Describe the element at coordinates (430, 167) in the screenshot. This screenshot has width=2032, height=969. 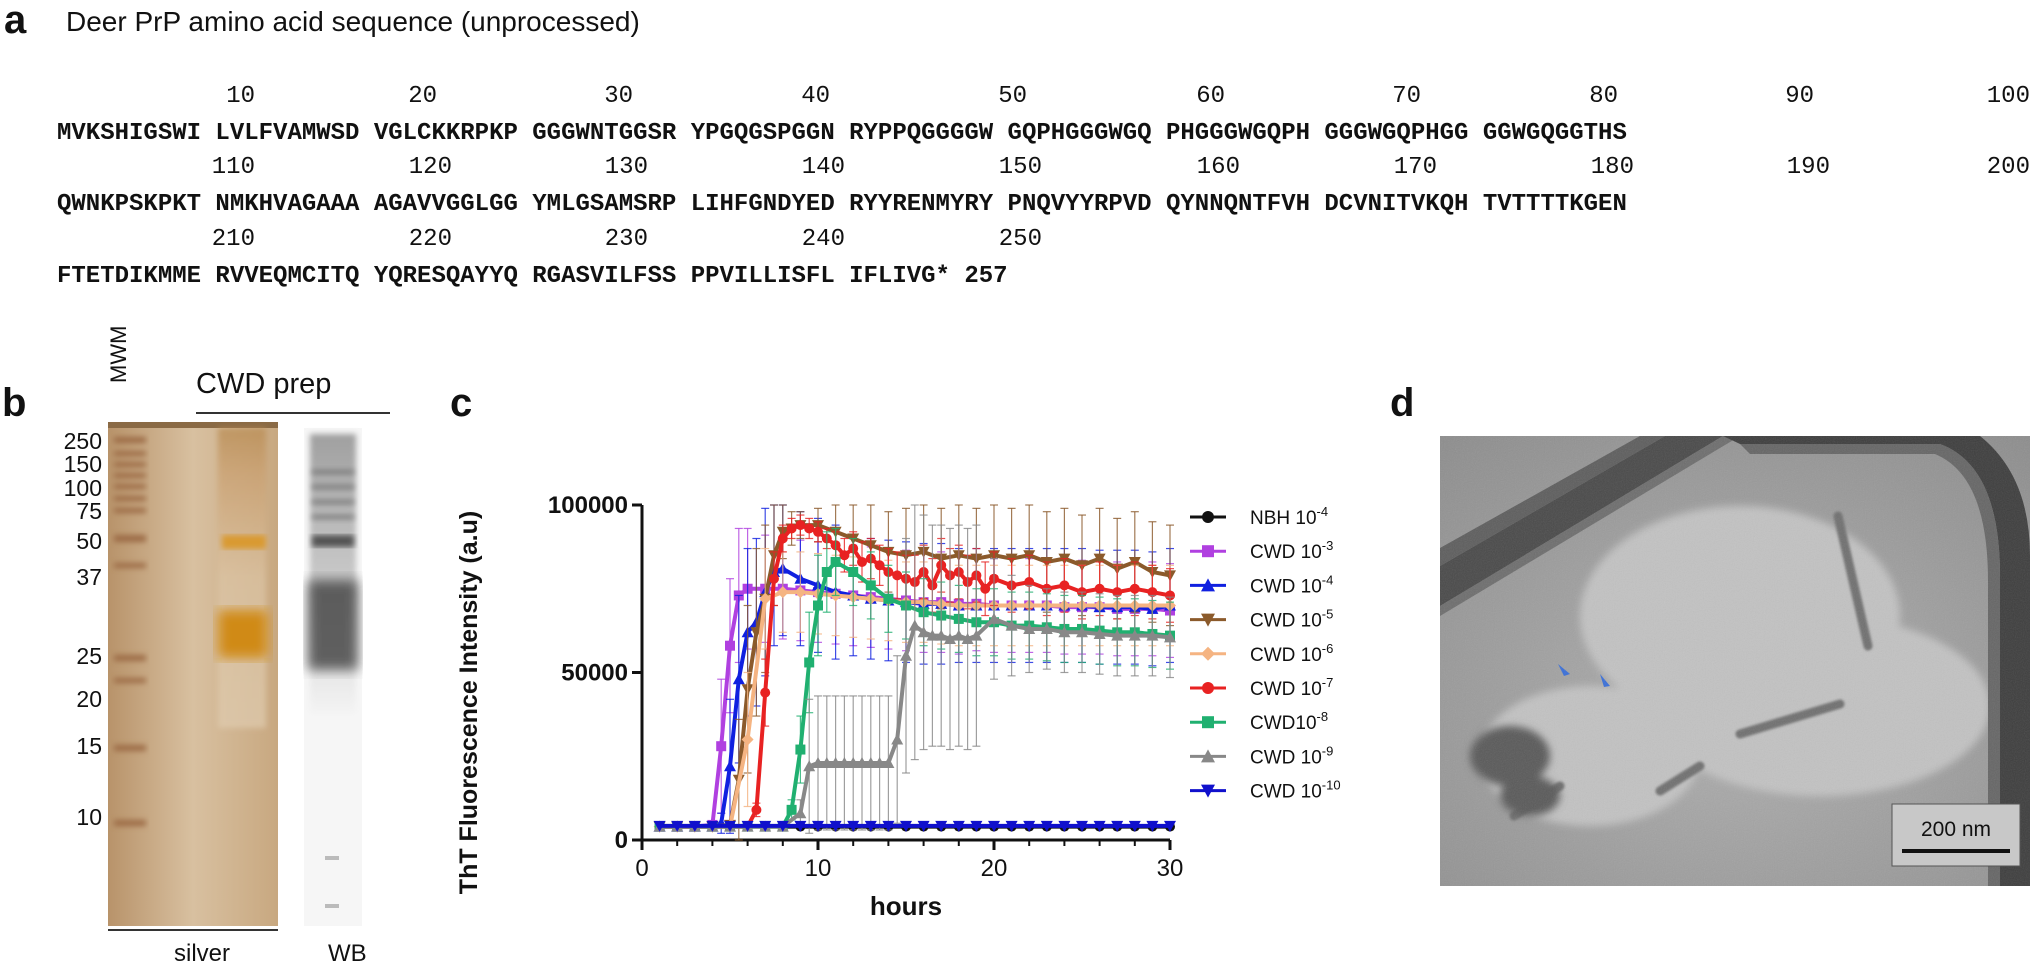
I see `seq-position-number: 120` at that location.